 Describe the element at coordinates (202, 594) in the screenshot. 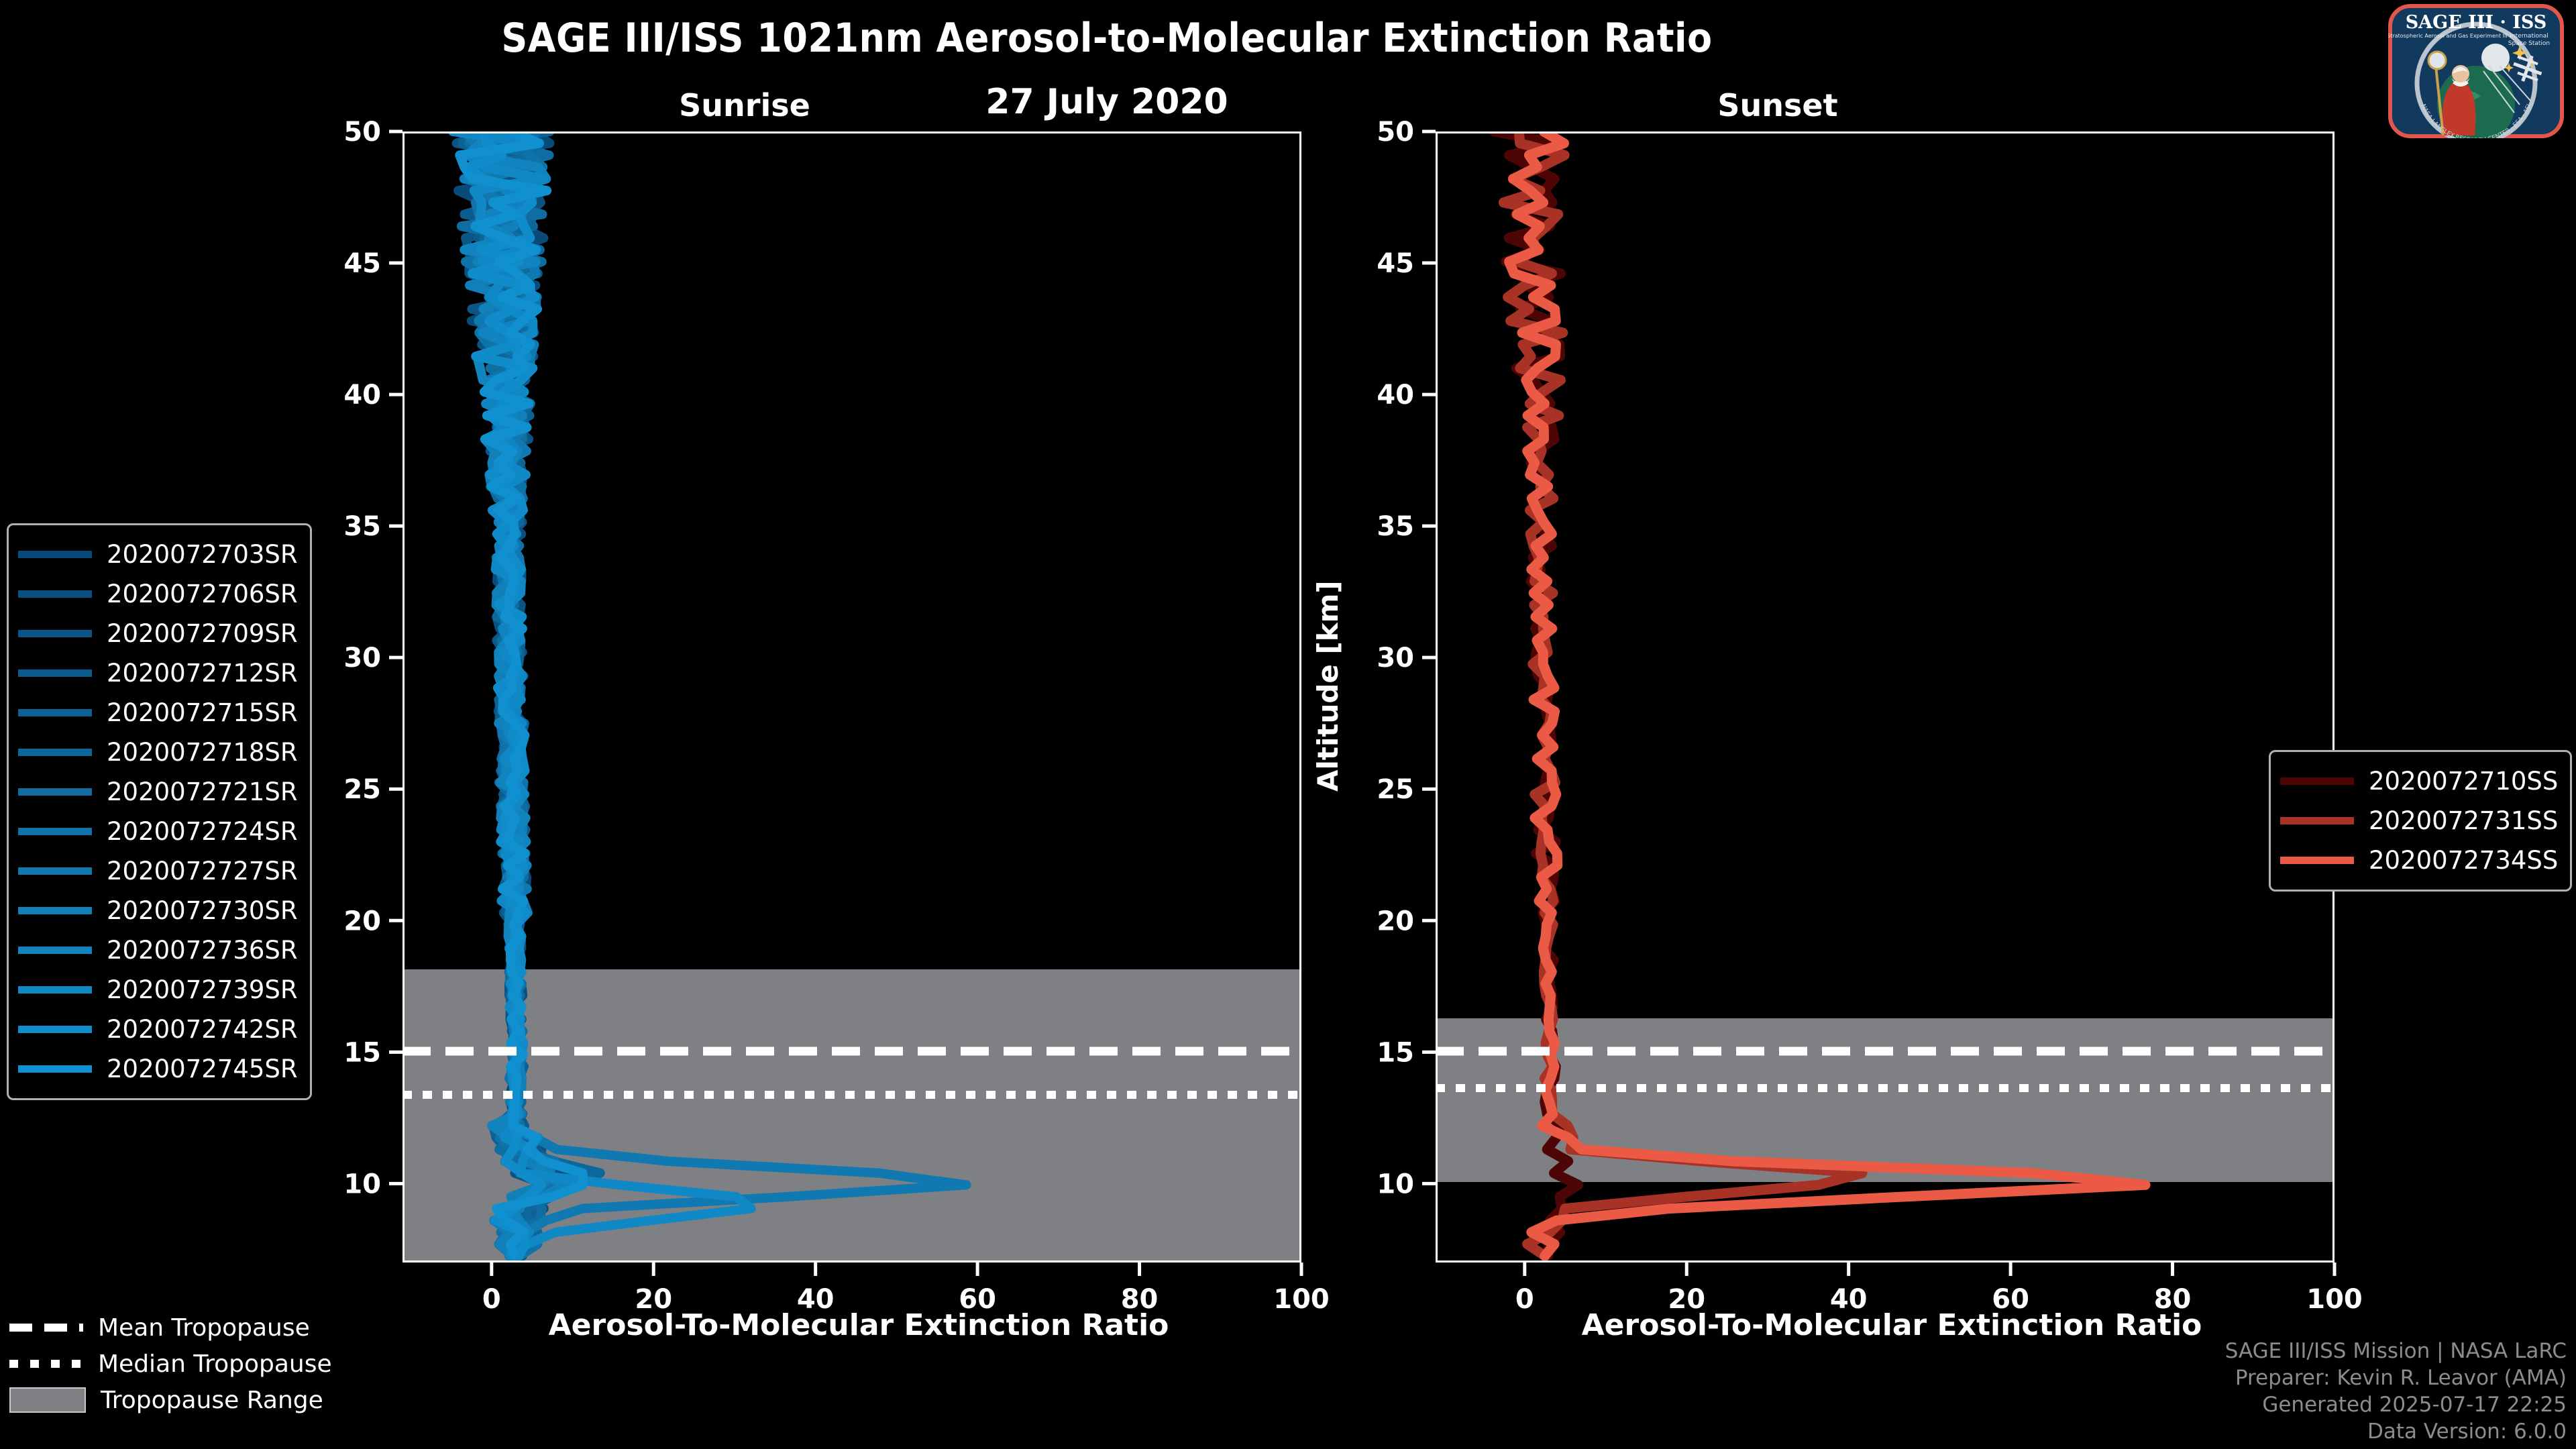

I see `legend-item-label: 2020072706SR` at that location.